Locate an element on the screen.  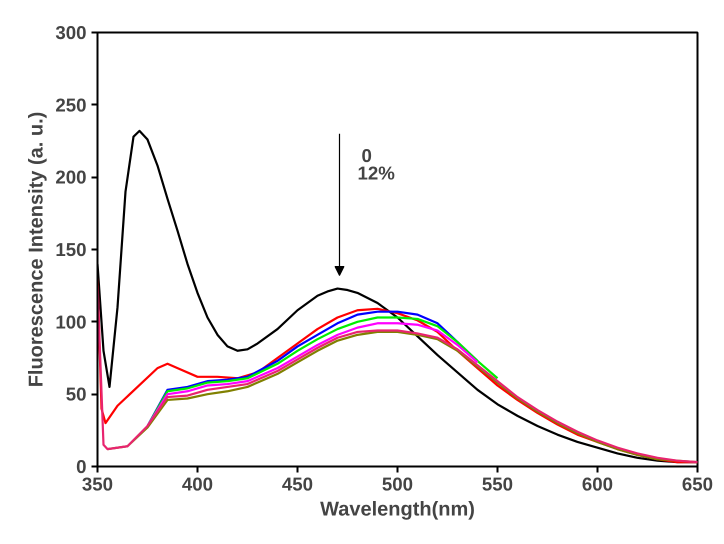
y-tick-label: 50 is located at coordinates (76, 394).